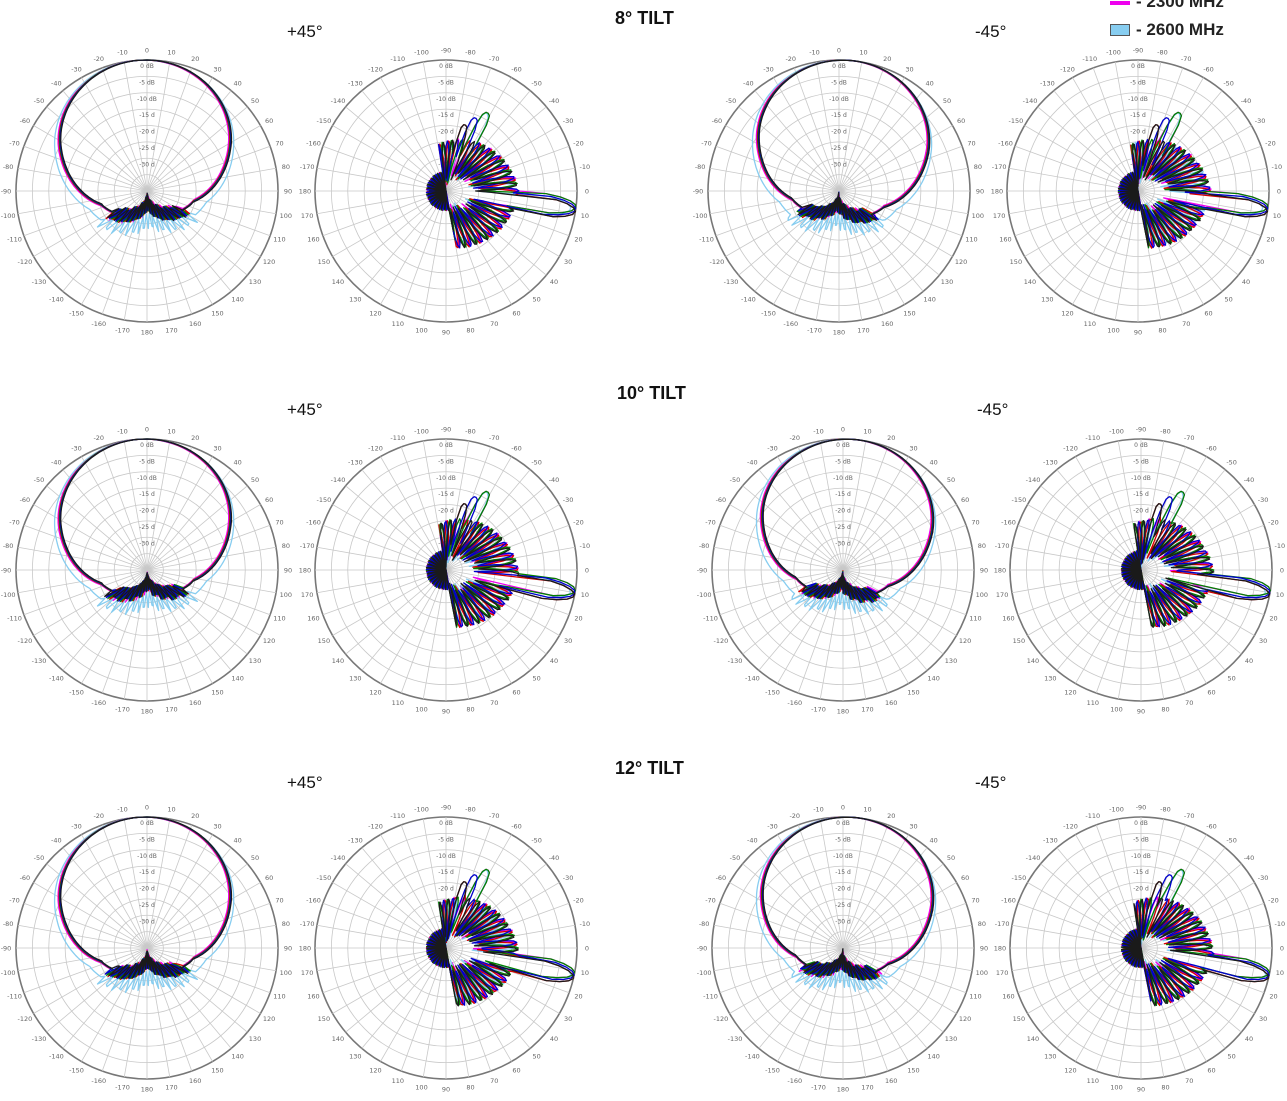 The height and width of the screenshot is (1101, 1287). I want to click on polar-angle-tick-label: -20, so click(578, 900).